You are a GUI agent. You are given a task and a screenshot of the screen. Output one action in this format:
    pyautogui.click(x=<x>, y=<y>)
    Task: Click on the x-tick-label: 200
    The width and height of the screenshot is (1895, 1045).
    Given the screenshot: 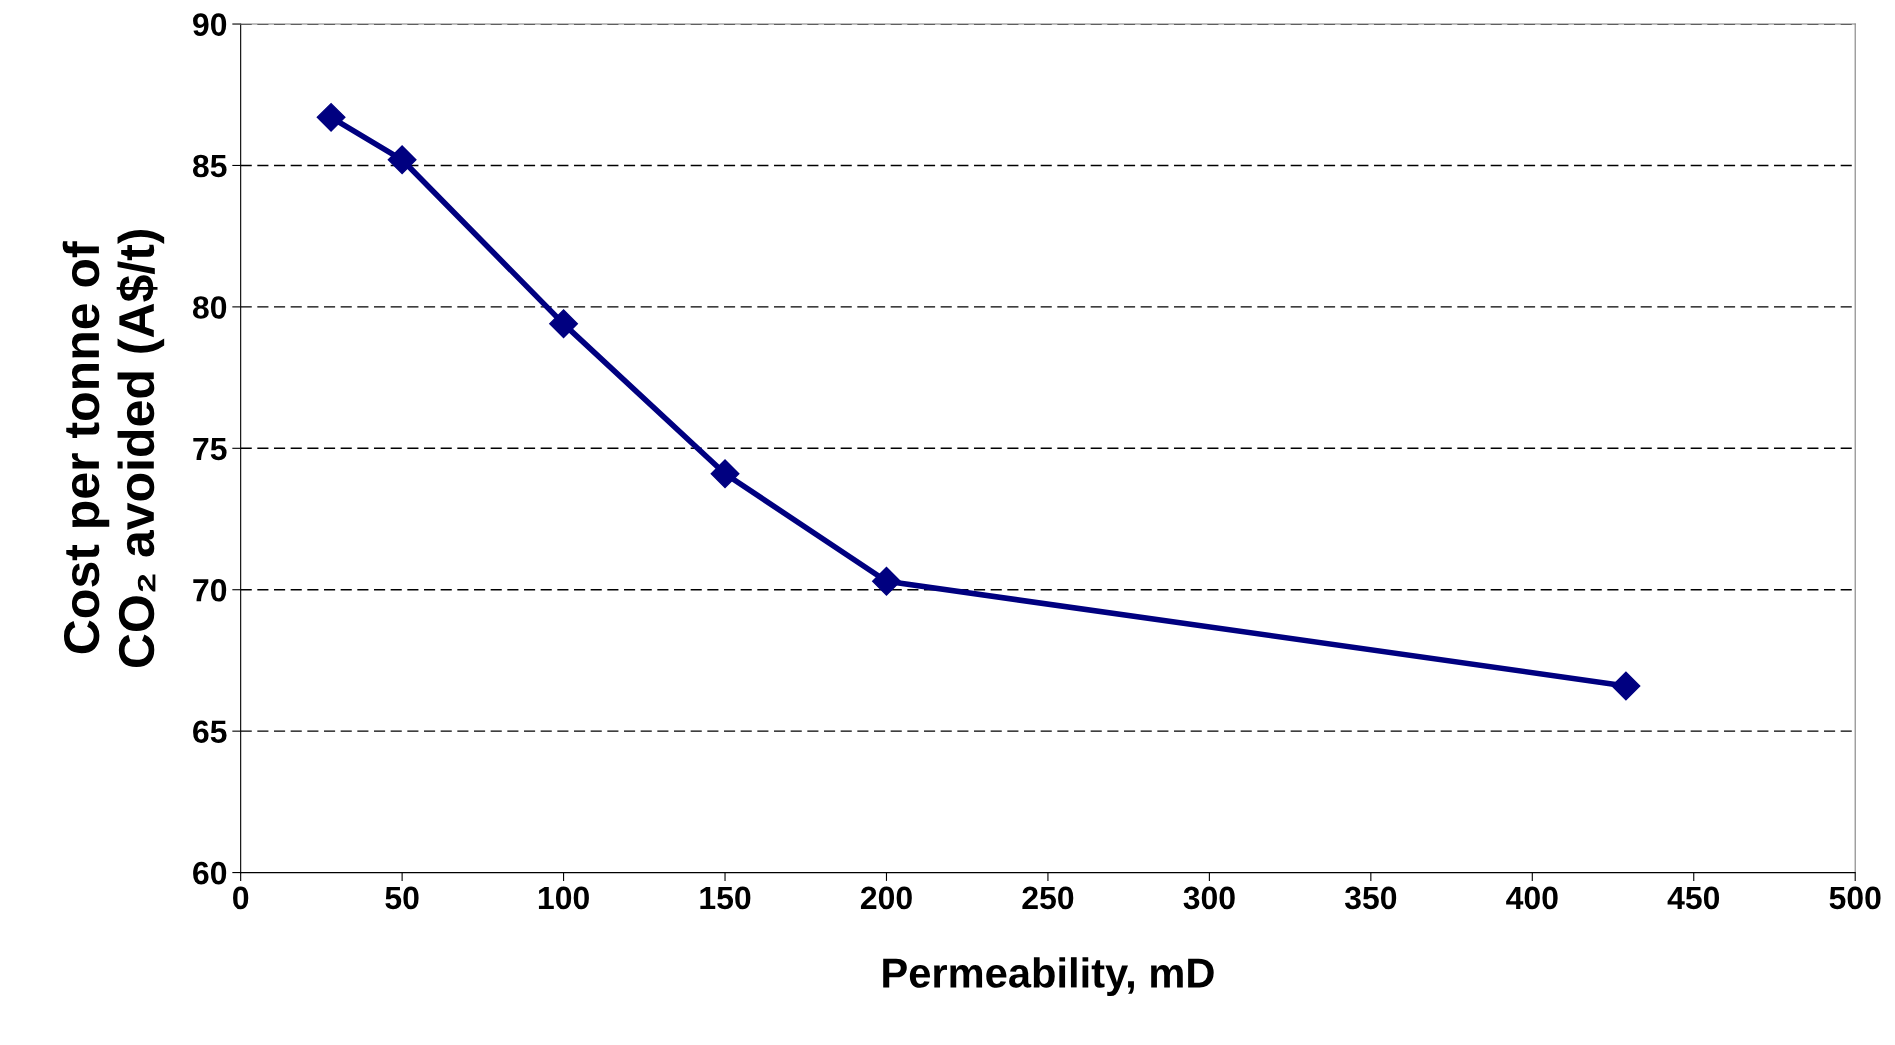 What is the action you would take?
    pyautogui.click(x=886, y=898)
    